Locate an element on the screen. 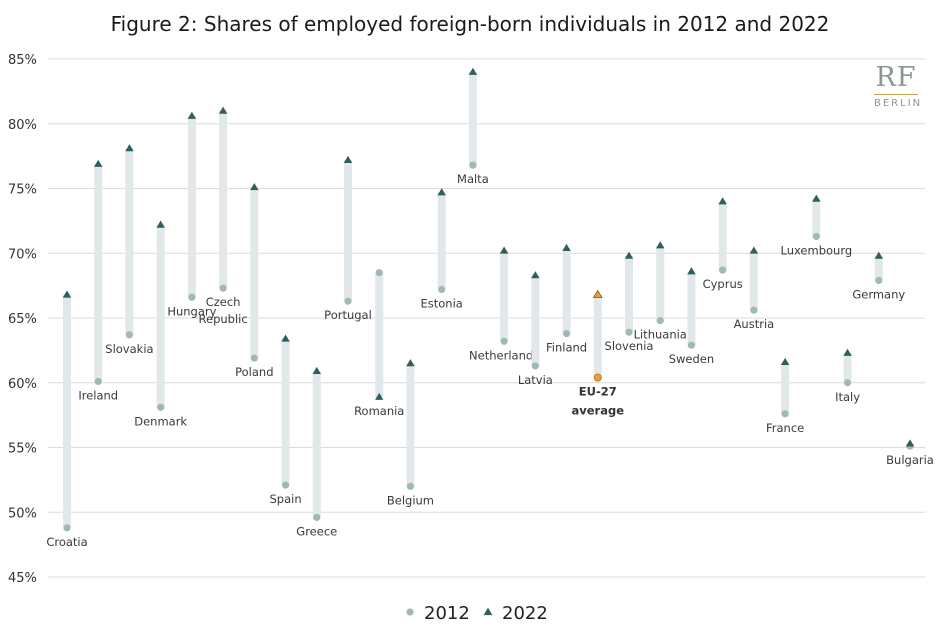 This screenshot has width=940, height=643. country-label-line: Ireland is located at coordinates (98, 395).